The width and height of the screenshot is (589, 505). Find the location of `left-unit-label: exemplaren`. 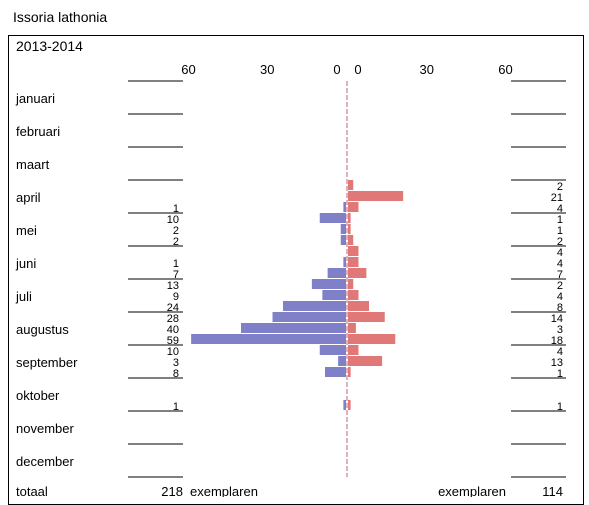

left-unit-label: exemplaren is located at coordinates (224, 490).